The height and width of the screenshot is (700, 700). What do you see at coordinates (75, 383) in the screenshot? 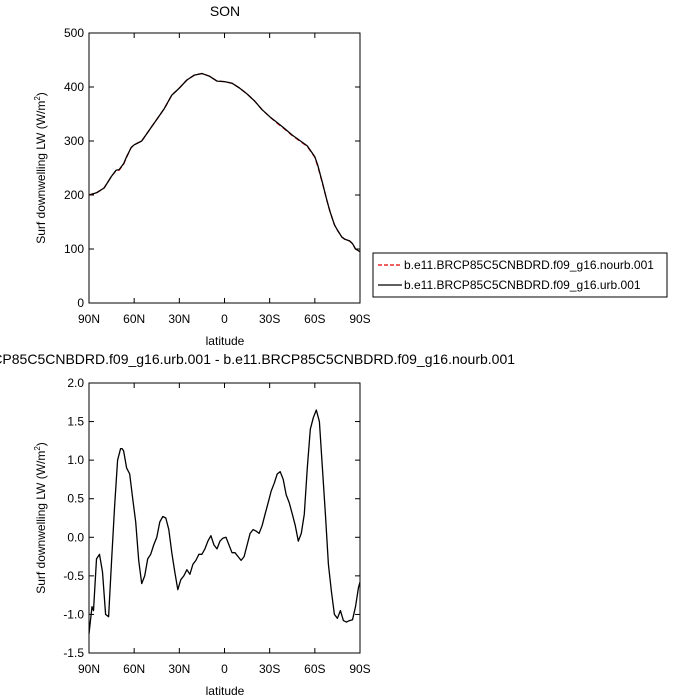
I see `bottom-y-tick-label: 2.0` at bounding box center [75, 383].